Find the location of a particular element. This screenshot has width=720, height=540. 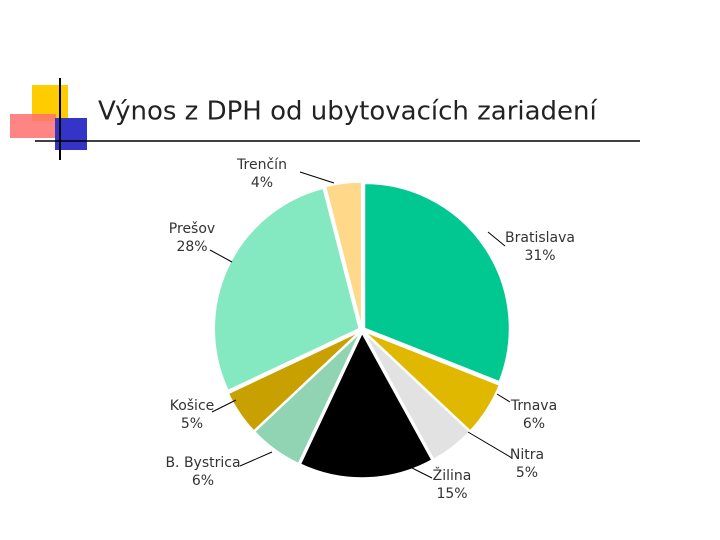

slice-category: Trenčín is located at coordinates (261, 165).